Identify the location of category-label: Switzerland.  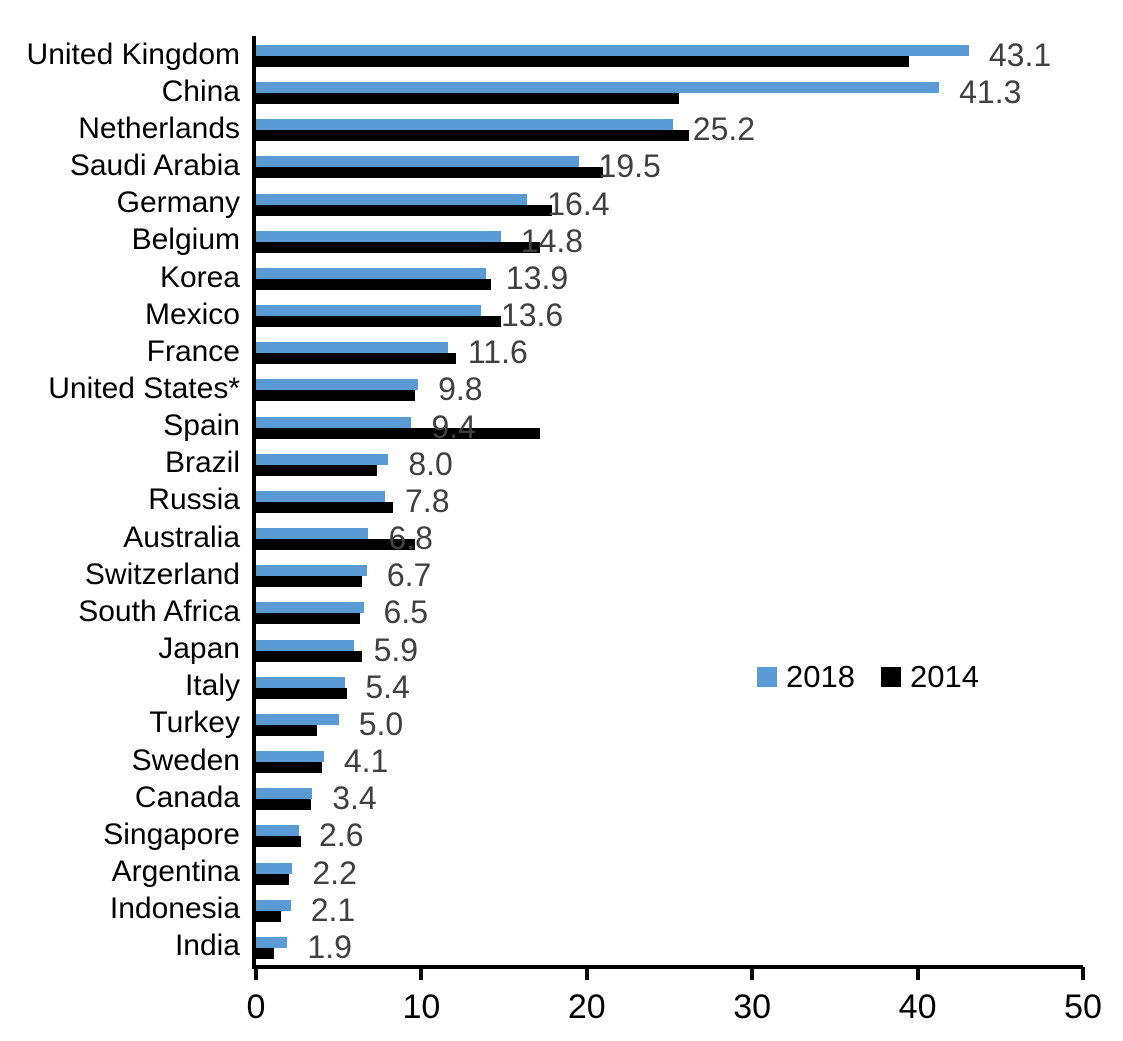
(162, 574).